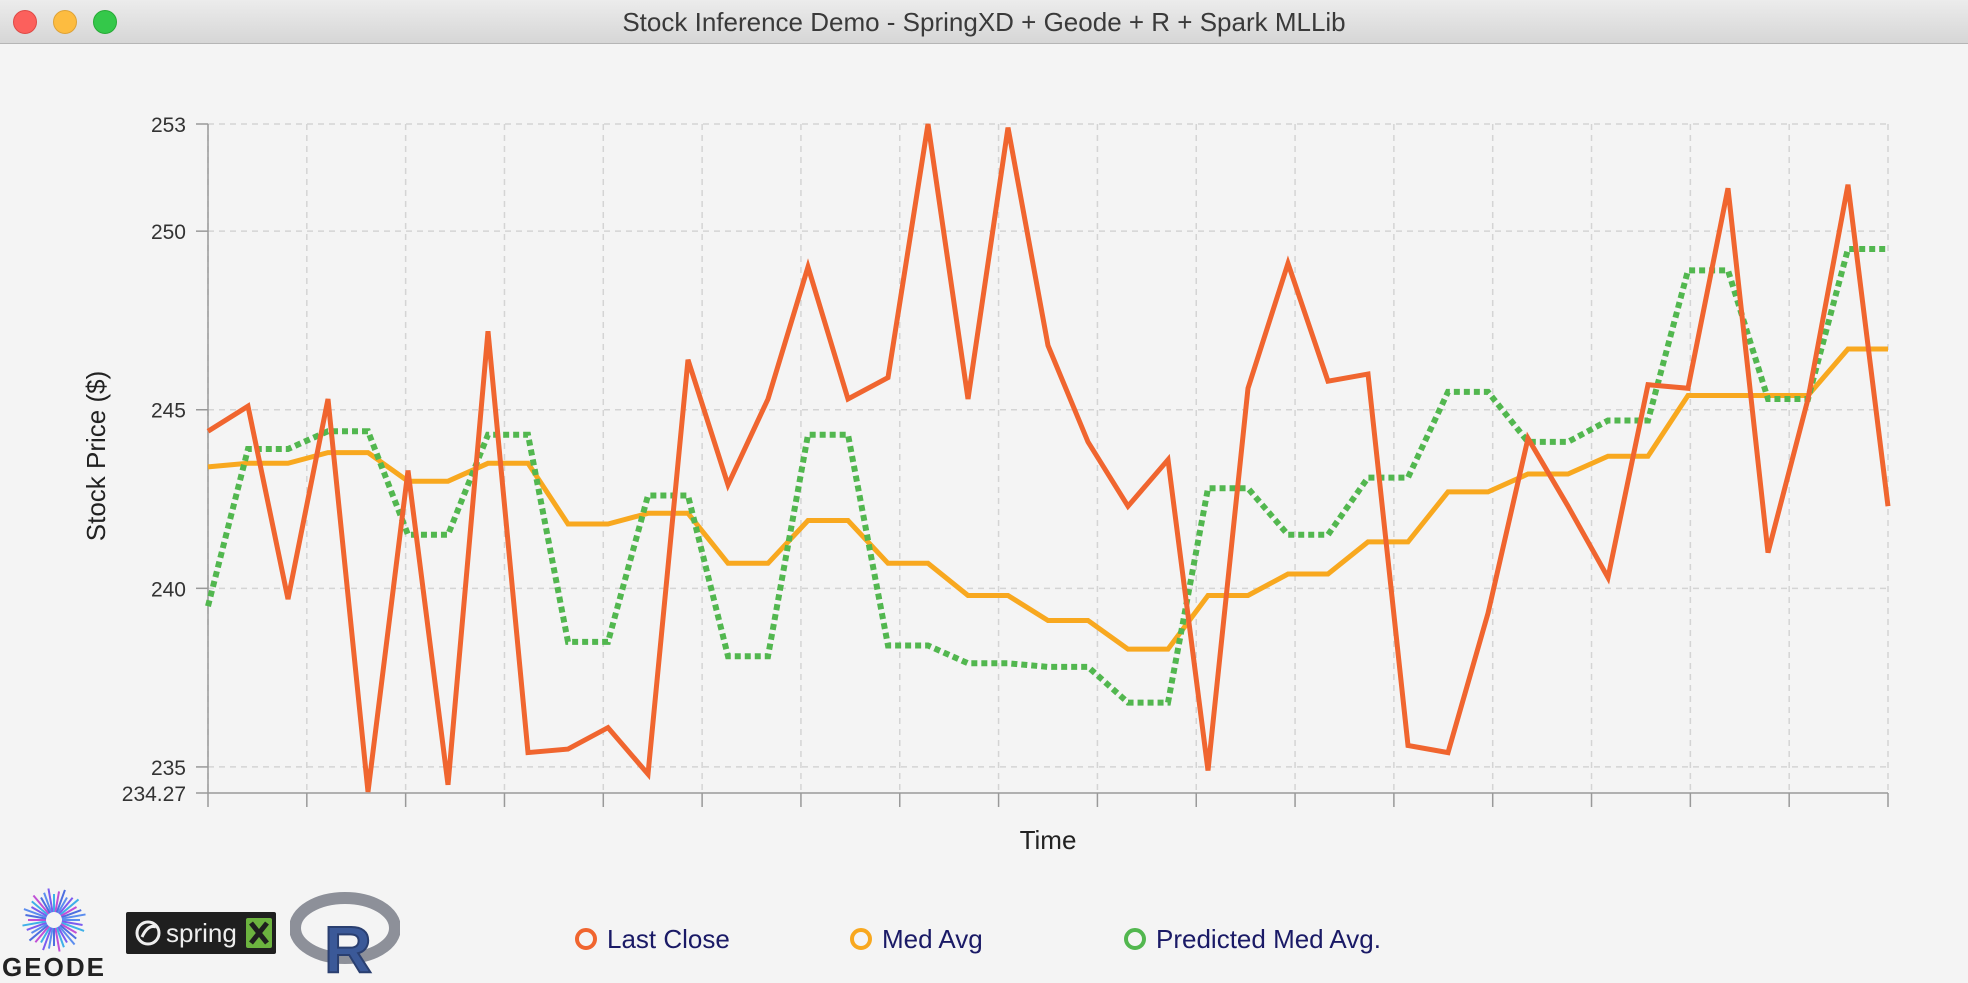  I want to click on y-tick-label: 240, so click(168, 589).